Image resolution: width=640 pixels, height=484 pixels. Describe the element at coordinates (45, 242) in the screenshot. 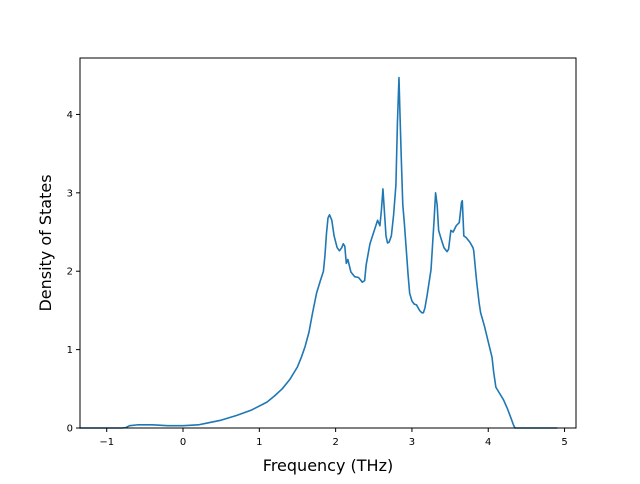

I see `y-axis-title: Density of States` at that location.